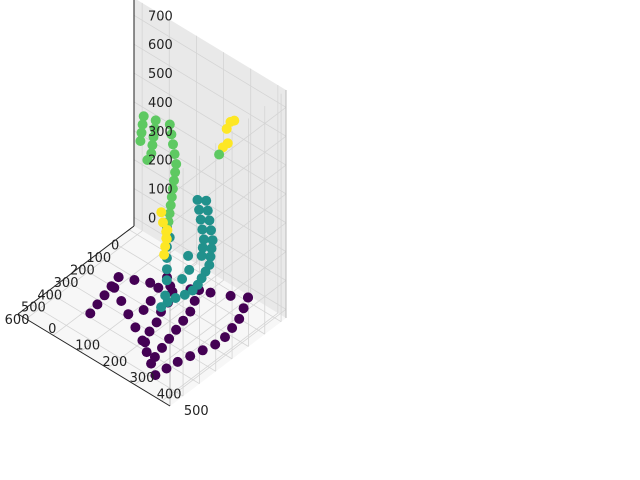 The height and width of the screenshot is (480, 640). Describe the element at coordinates (115, 246) in the screenshot. I see `x-tick-label: 0` at that location.